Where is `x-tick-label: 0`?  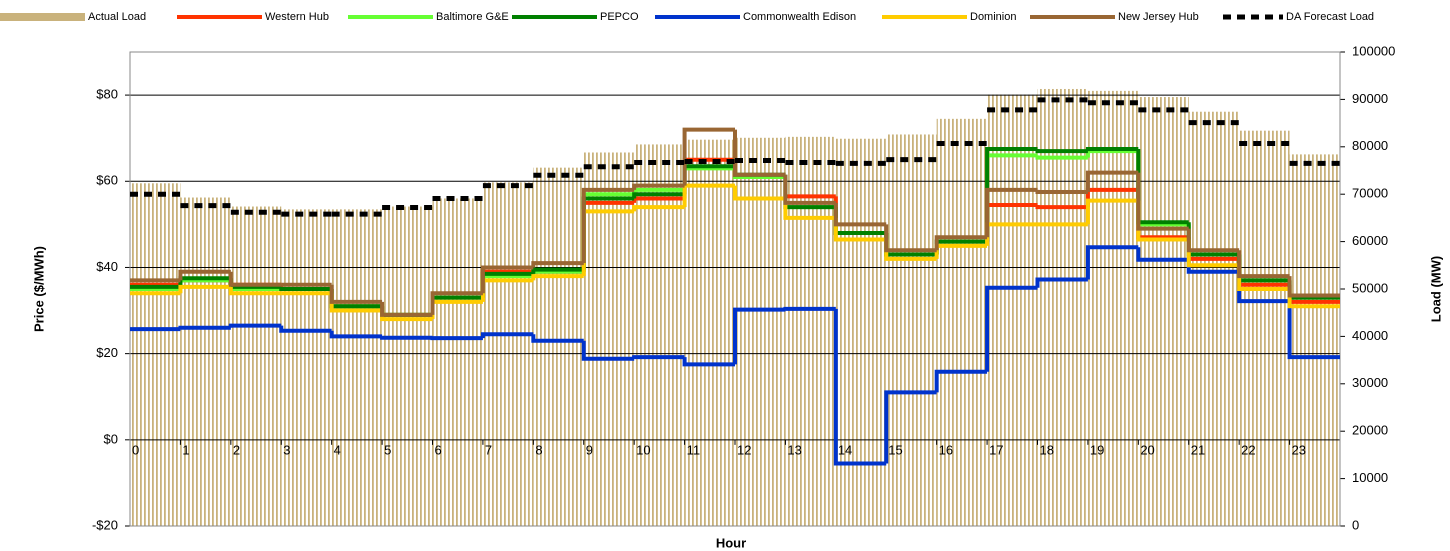
x-tick-label: 0 is located at coordinates (135, 449).